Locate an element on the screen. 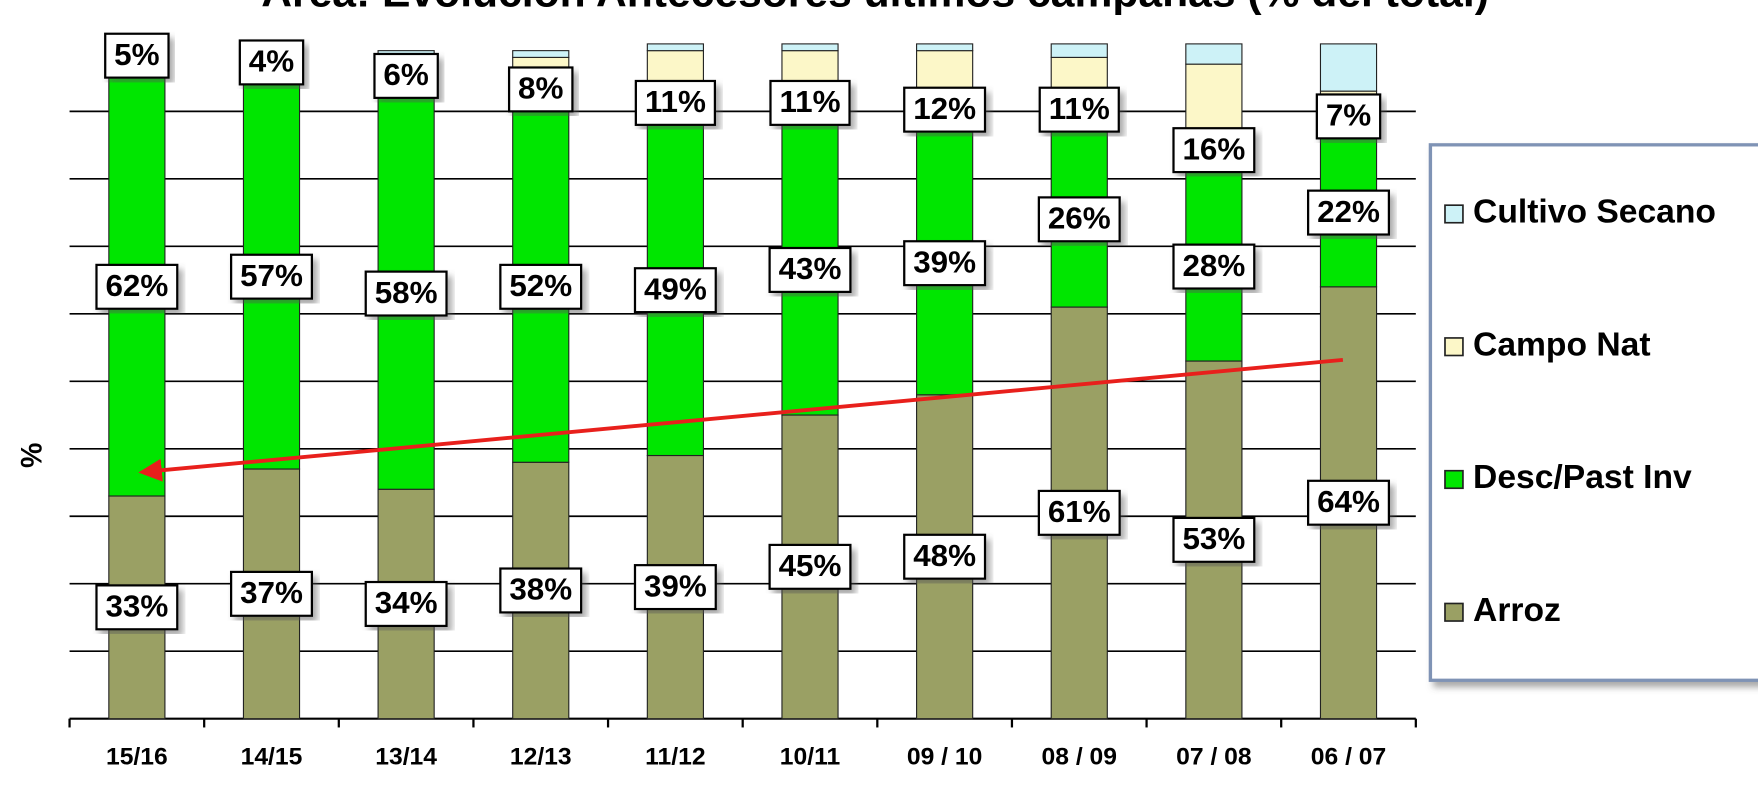 The height and width of the screenshot is (790, 1758). data-label-text: 16% is located at coordinates (1213, 149).